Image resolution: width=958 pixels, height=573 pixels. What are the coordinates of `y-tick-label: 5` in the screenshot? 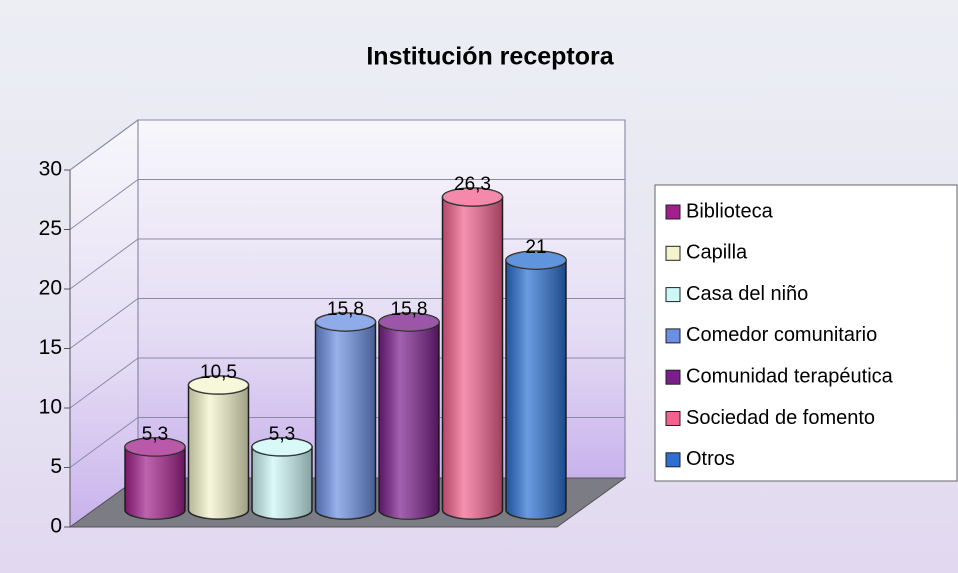 It's located at (56, 466).